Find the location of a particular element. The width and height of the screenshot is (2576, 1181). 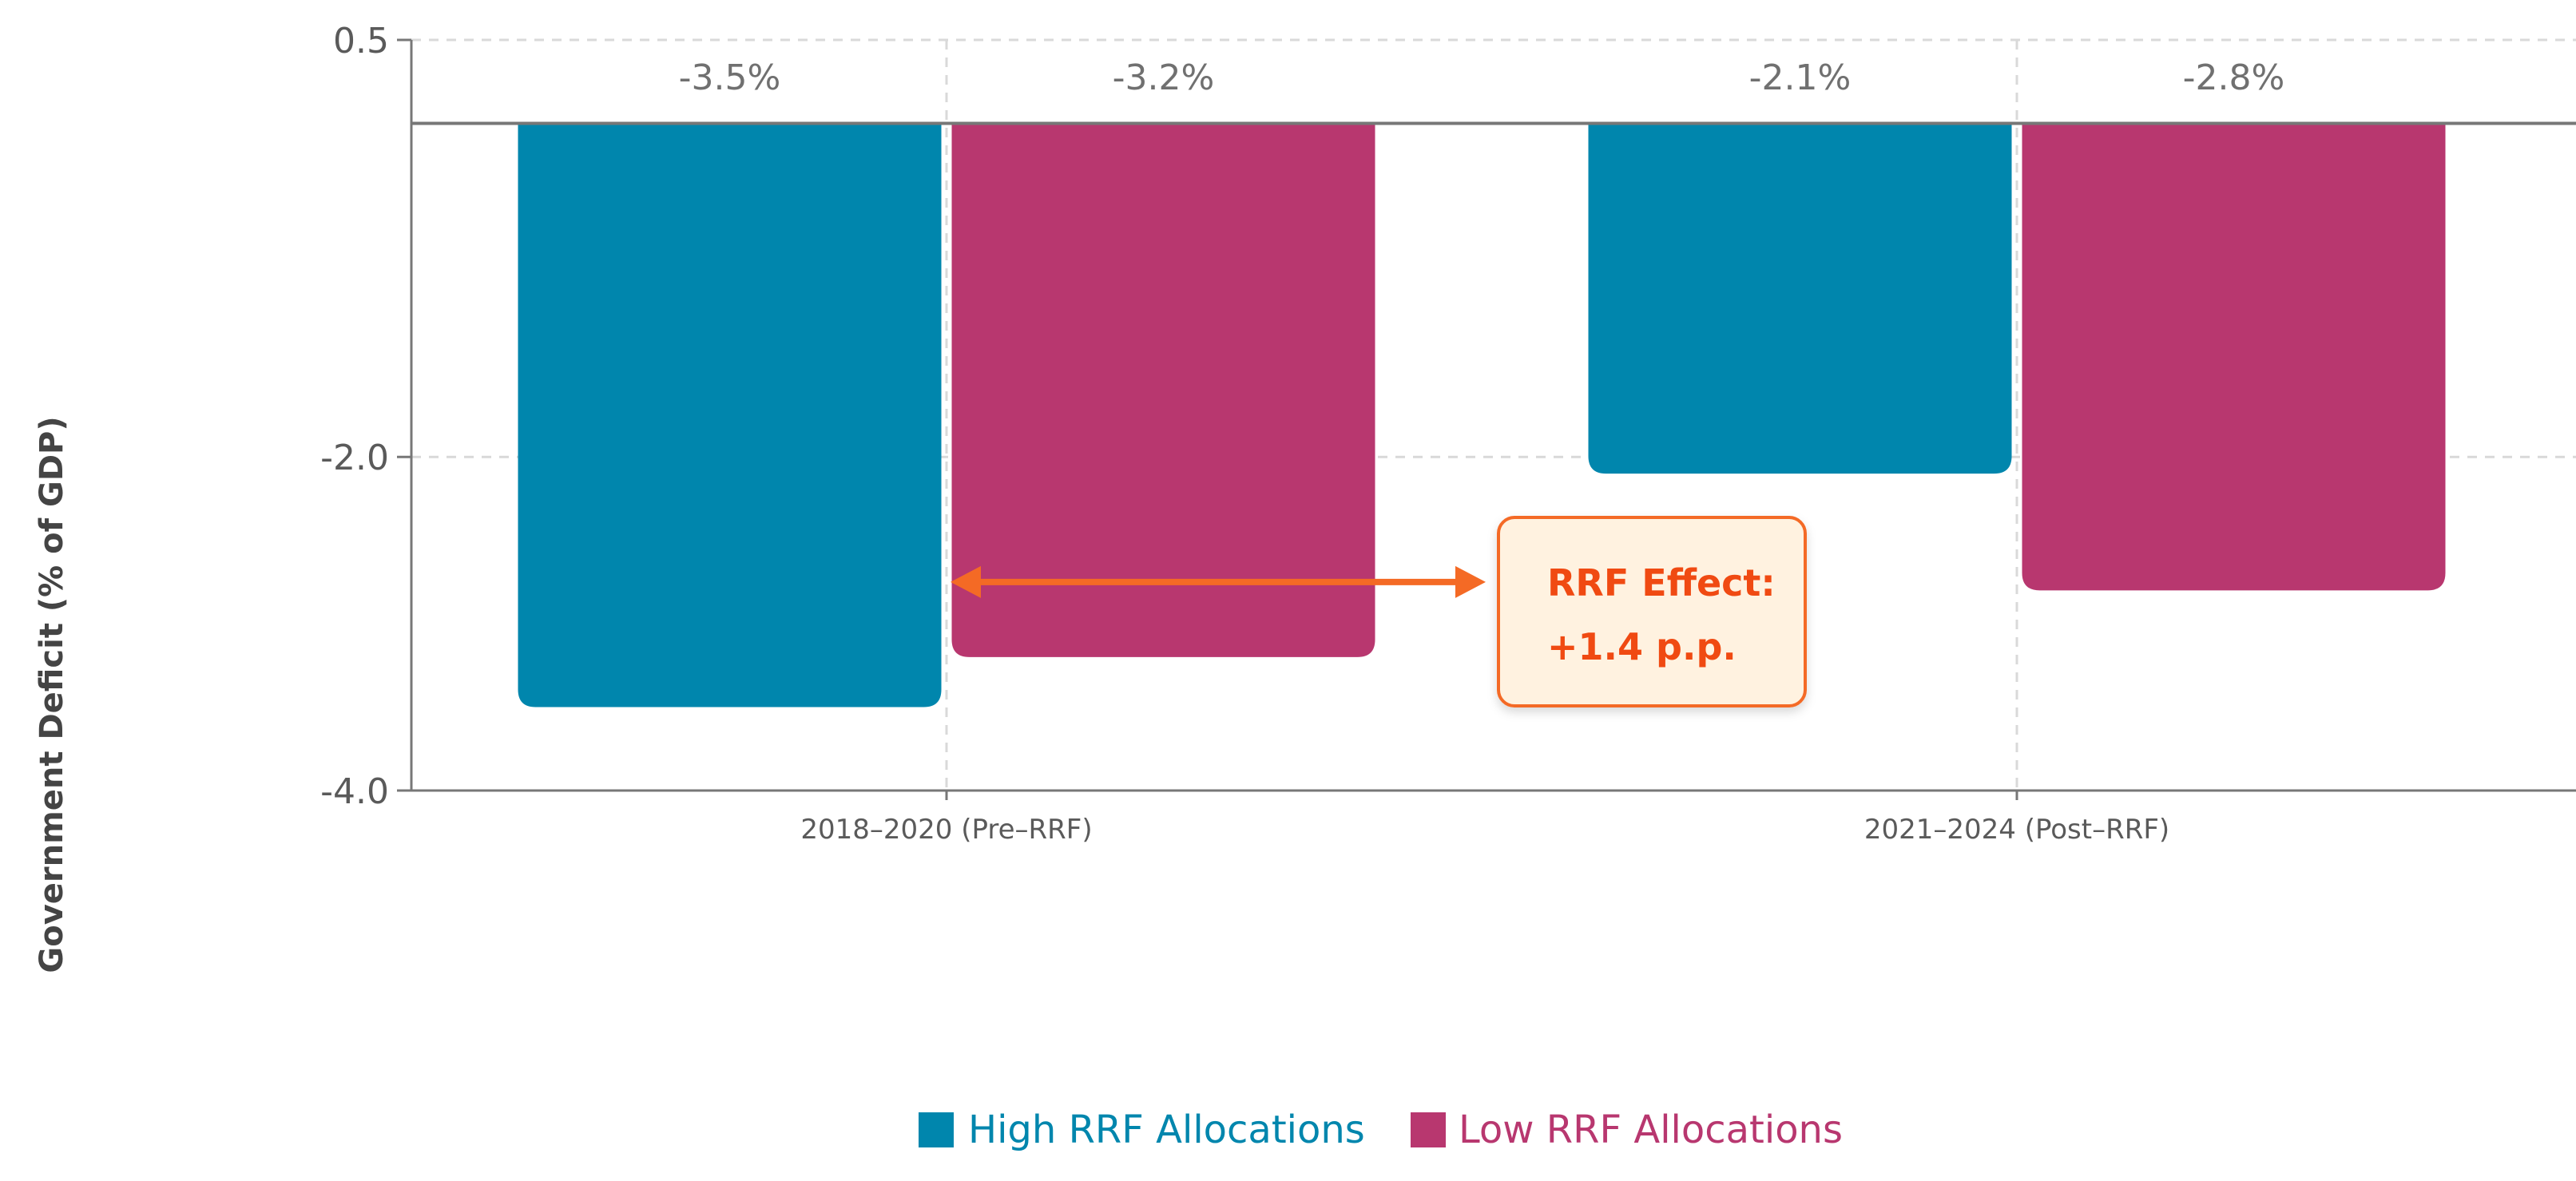

data-label-series1-cat1: -2.8% is located at coordinates (2234, 78).